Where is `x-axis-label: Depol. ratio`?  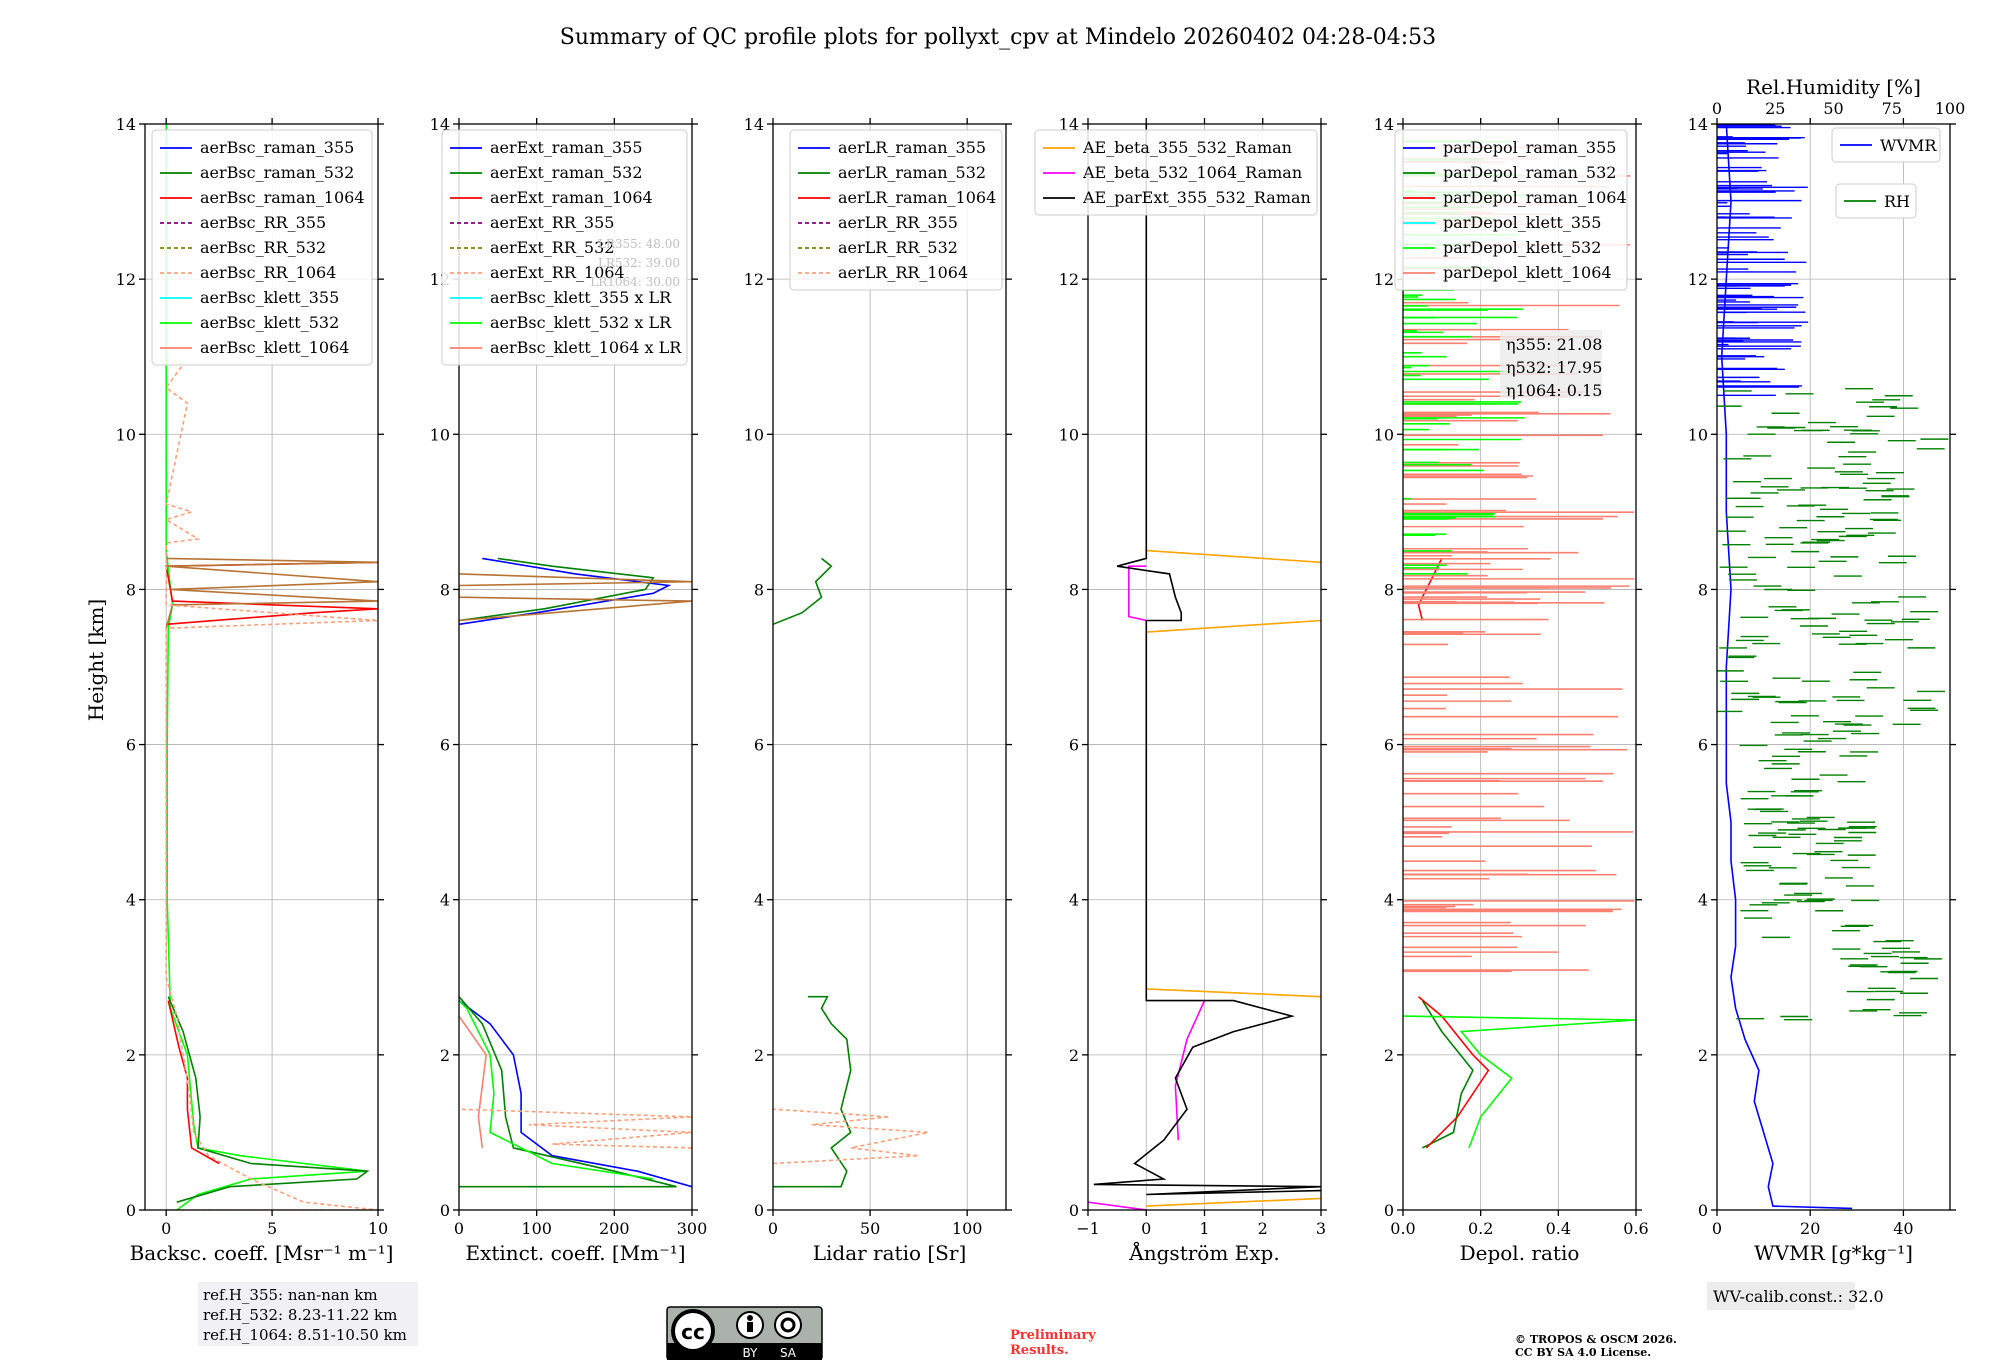 x-axis-label: Depol. ratio is located at coordinates (1520, 1253).